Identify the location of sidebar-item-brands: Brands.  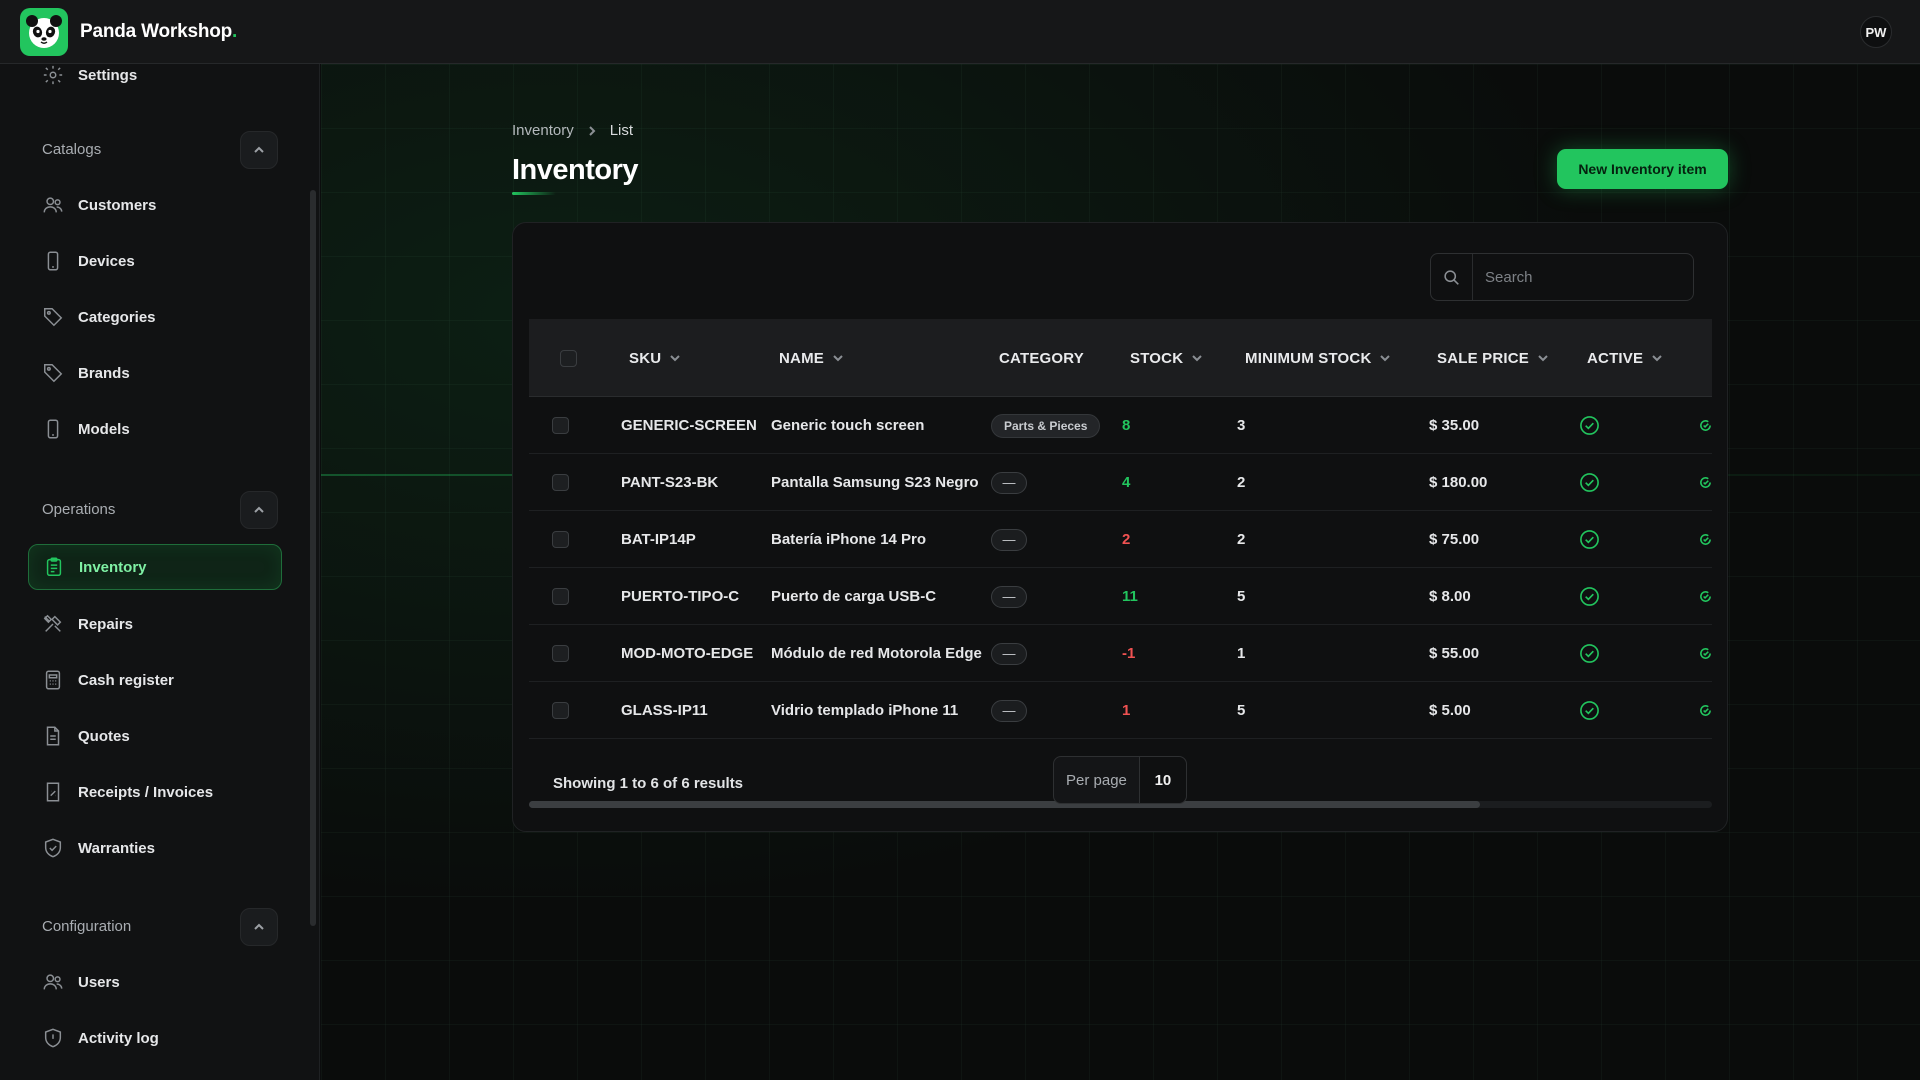
(155, 373).